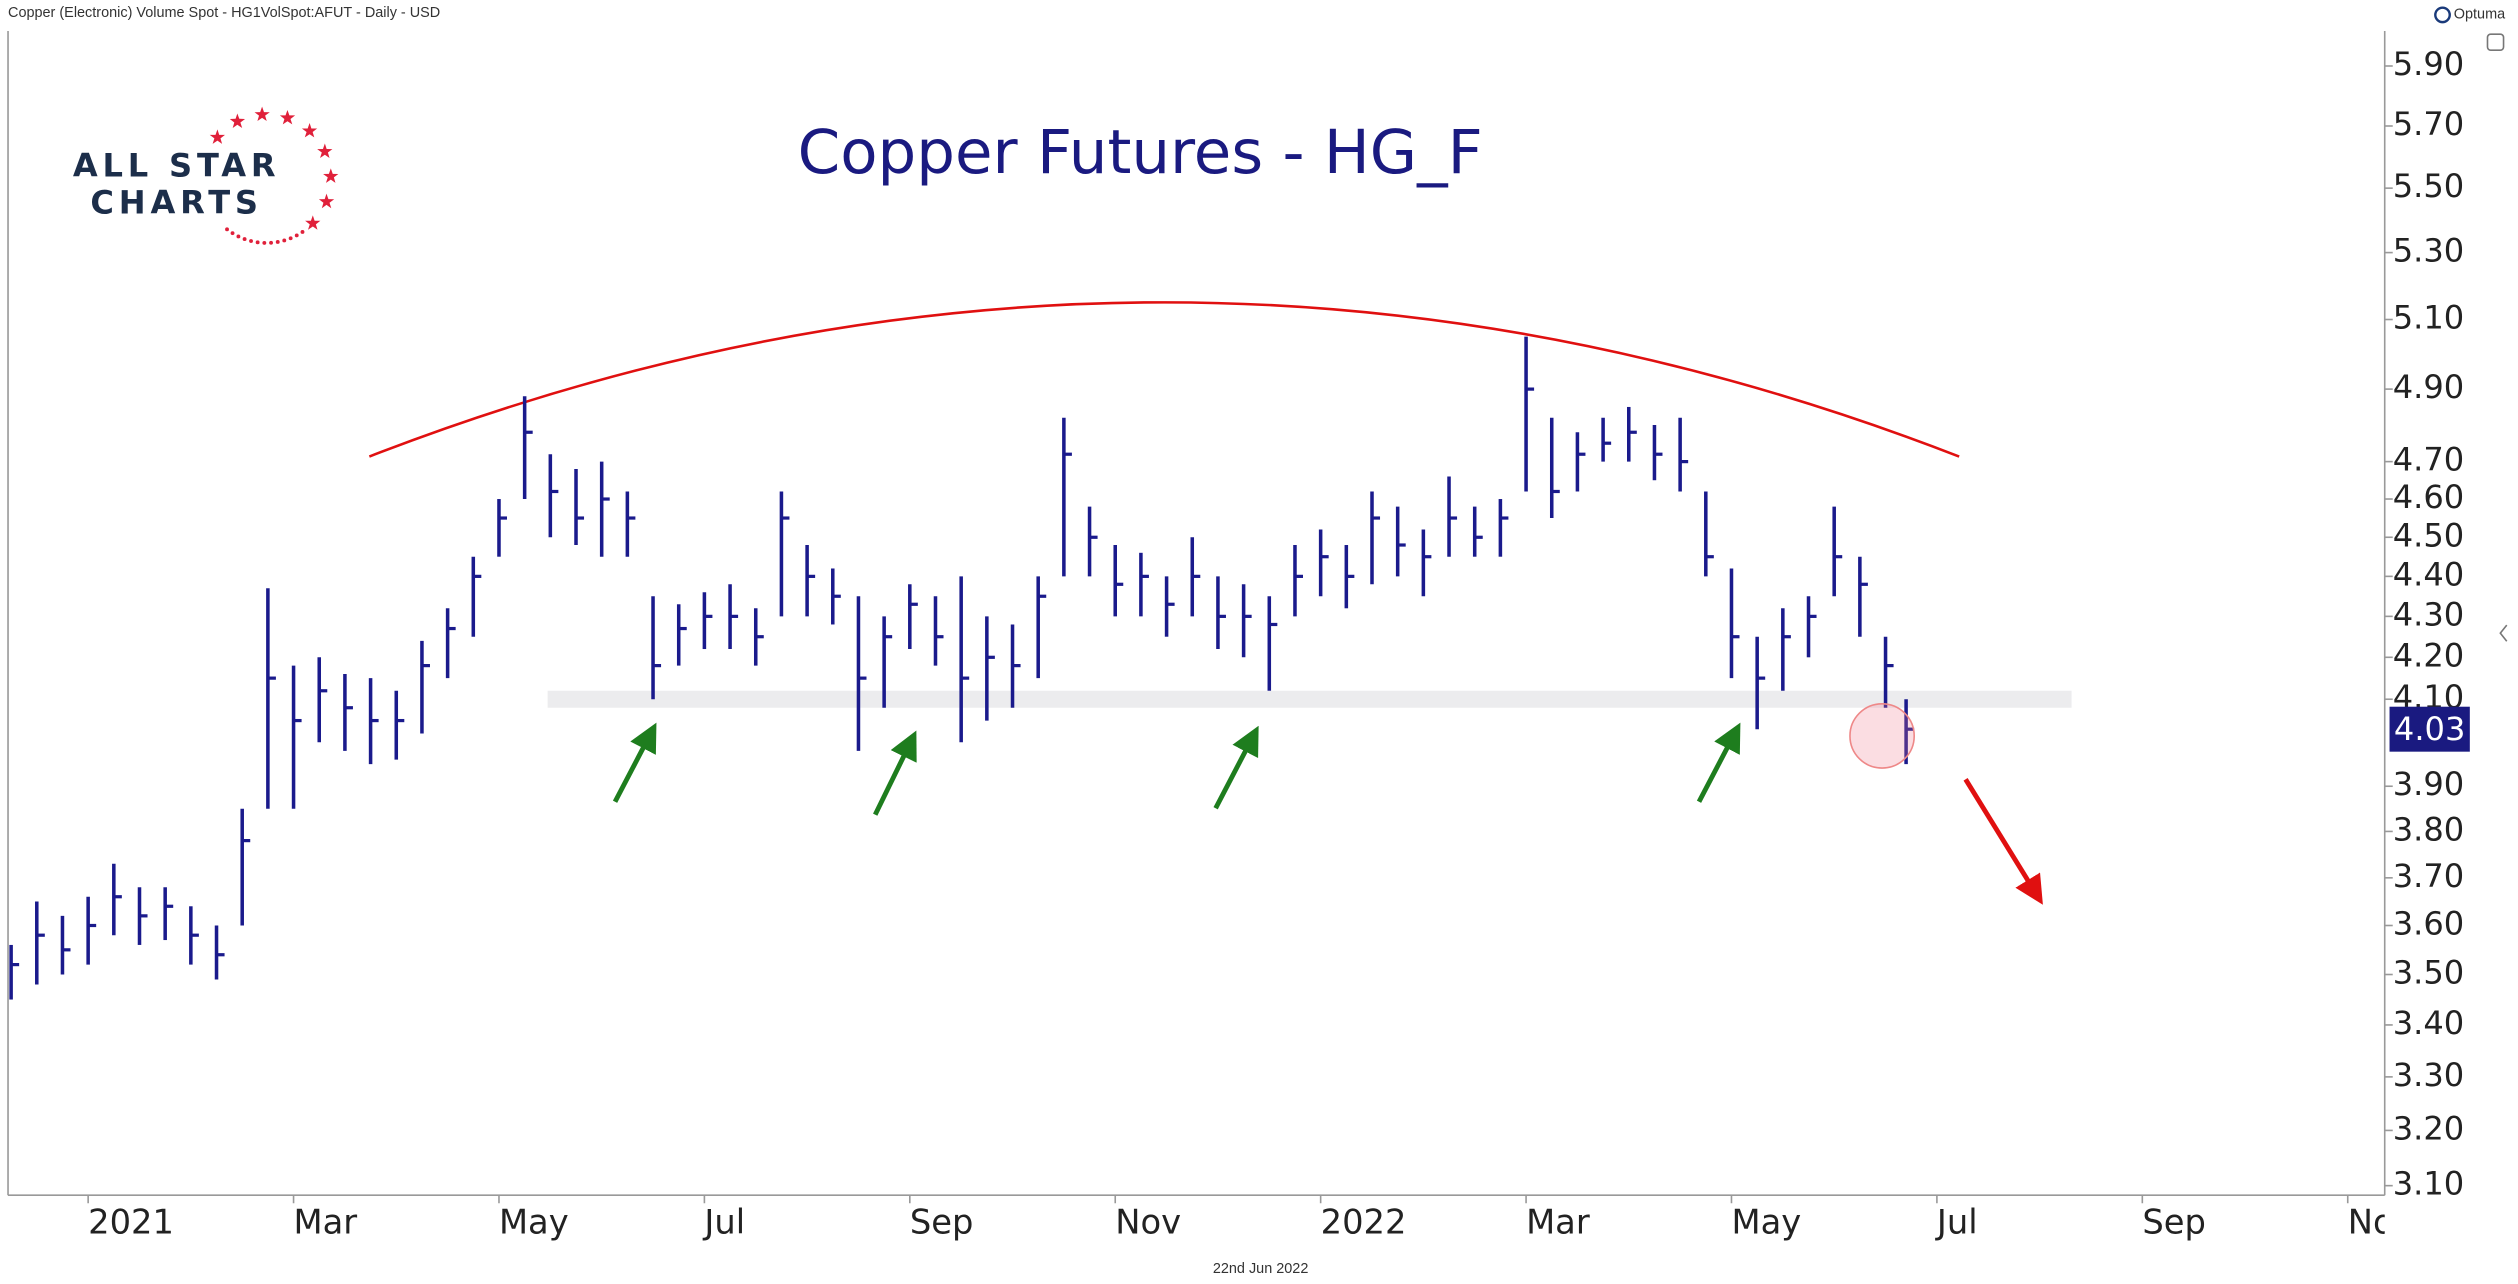  Describe the element at coordinates (1140, 152) in the screenshot. I see `chart-title: Copper Futures - HG_F` at that location.